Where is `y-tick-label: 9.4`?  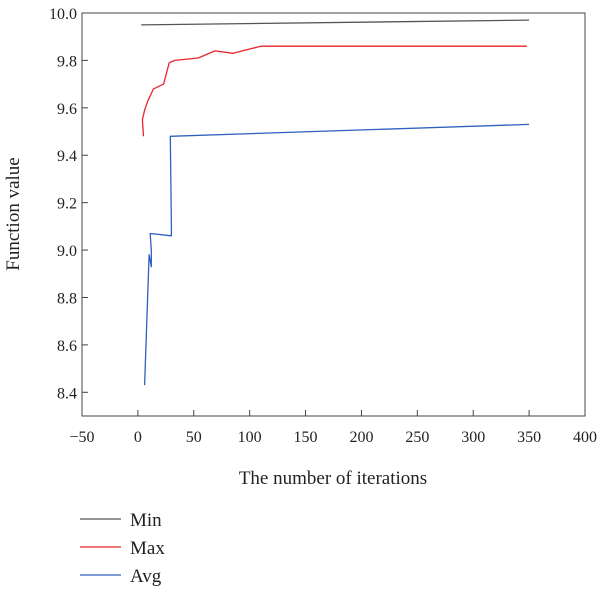 y-tick-label: 9.4 is located at coordinates (67, 156).